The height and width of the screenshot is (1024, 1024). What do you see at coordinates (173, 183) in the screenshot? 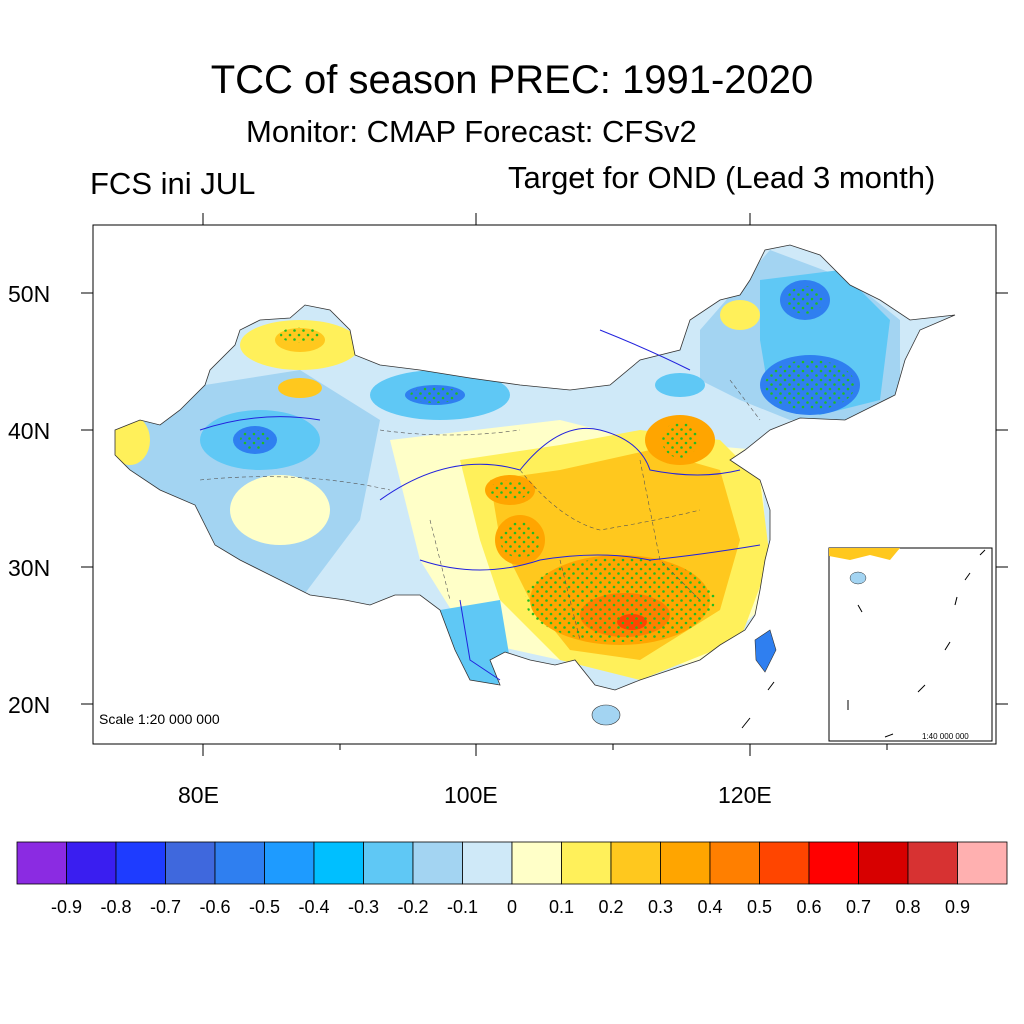
I see `left-string: FCS ini JUL` at bounding box center [173, 183].